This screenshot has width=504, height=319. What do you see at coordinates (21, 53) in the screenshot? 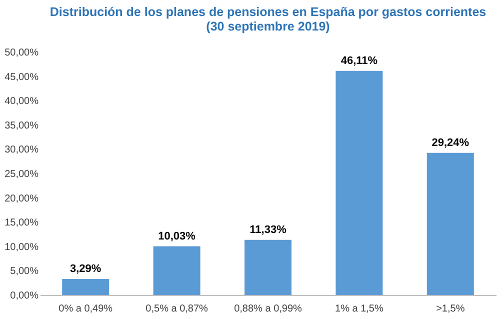
I see `y-tick-label: 50,00%` at bounding box center [21, 53].